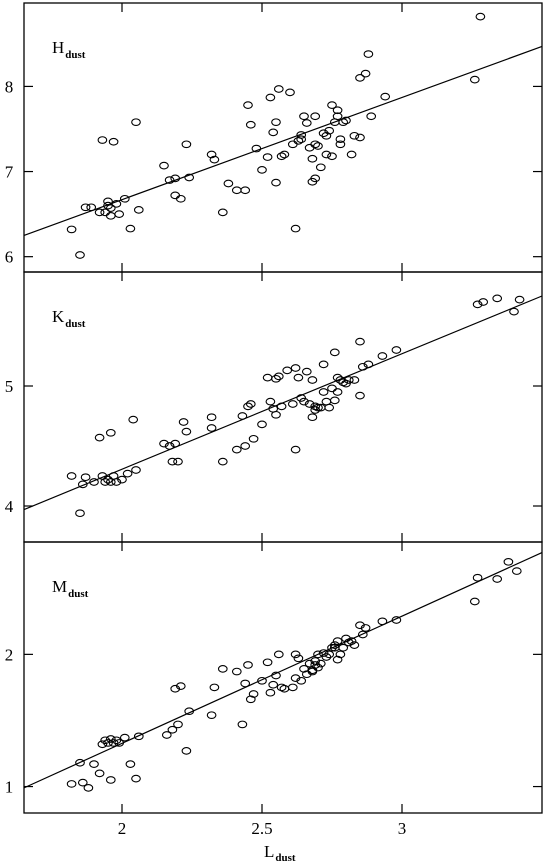 This screenshot has width=543, height=867. Describe the element at coordinates (9, 172) in the screenshot. I see `y-tick-label: 7` at that location.